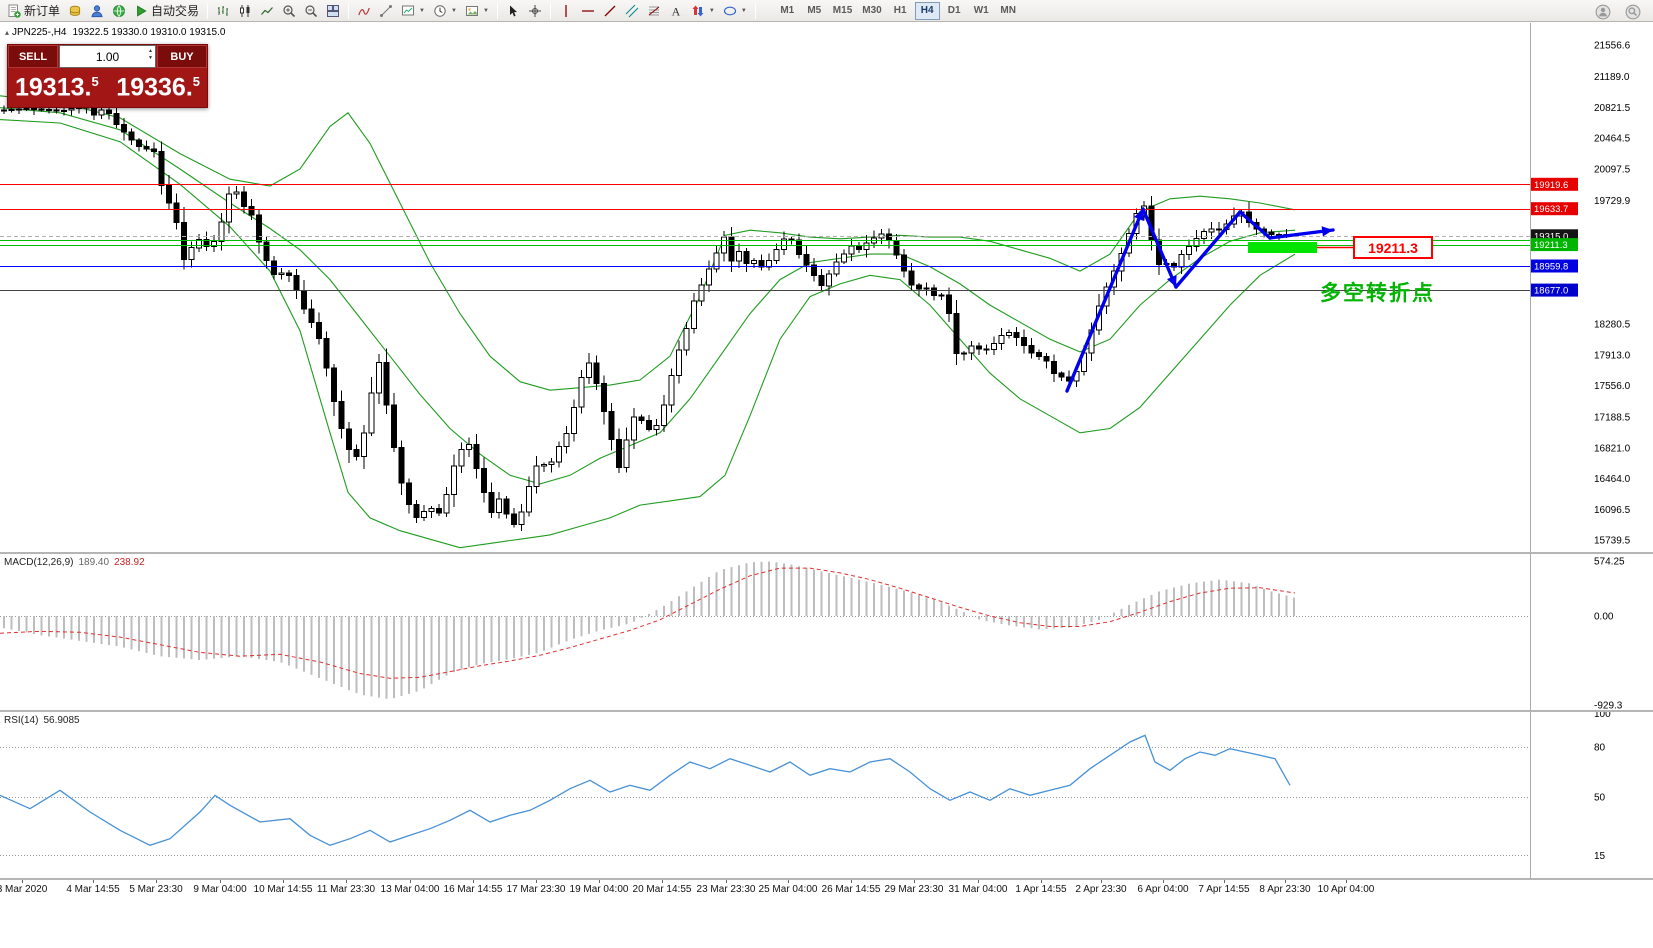 This screenshot has width=1653, height=948. Describe the element at coordinates (158, 87) in the screenshot. I see `buy-price: 19336.5` at that location.